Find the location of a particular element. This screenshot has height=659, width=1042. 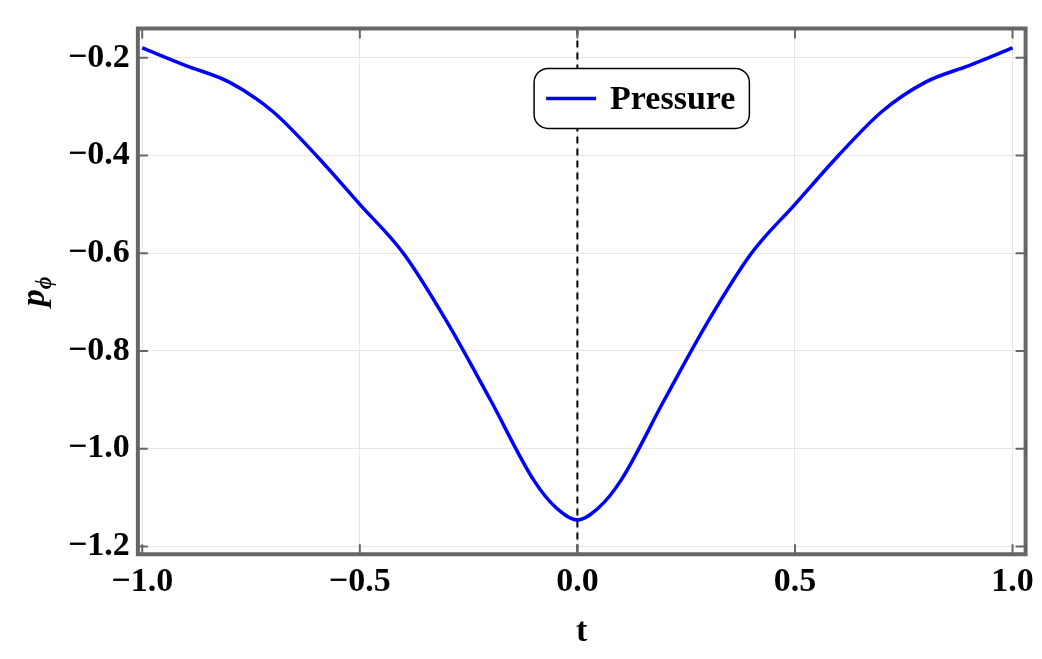

y-axis-title: pϕ is located at coordinates (34, 293).